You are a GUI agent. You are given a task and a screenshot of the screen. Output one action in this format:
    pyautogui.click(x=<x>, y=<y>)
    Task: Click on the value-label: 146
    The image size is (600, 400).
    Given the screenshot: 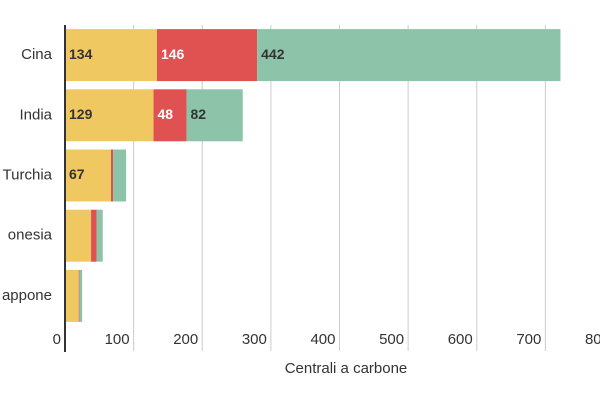 What is the action you would take?
    pyautogui.click(x=173, y=54)
    